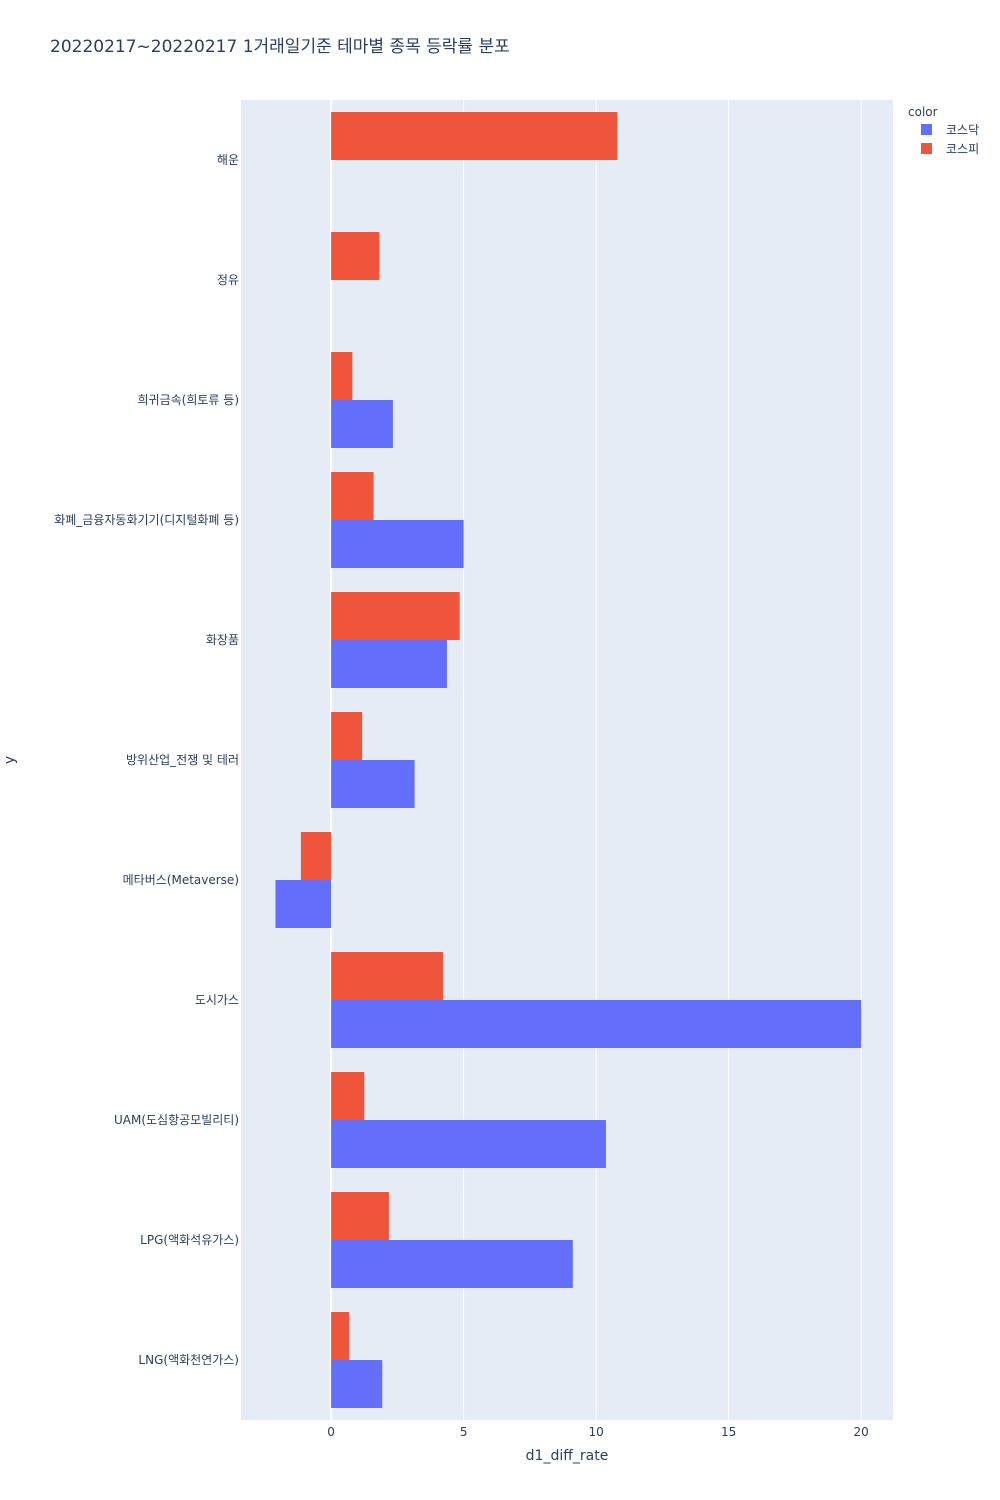 The width and height of the screenshot is (1000, 1500). What do you see at coordinates (189, 400) in the screenshot?
I see `y-tick-label: 희귀금속(희토류 등)` at bounding box center [189, 400].